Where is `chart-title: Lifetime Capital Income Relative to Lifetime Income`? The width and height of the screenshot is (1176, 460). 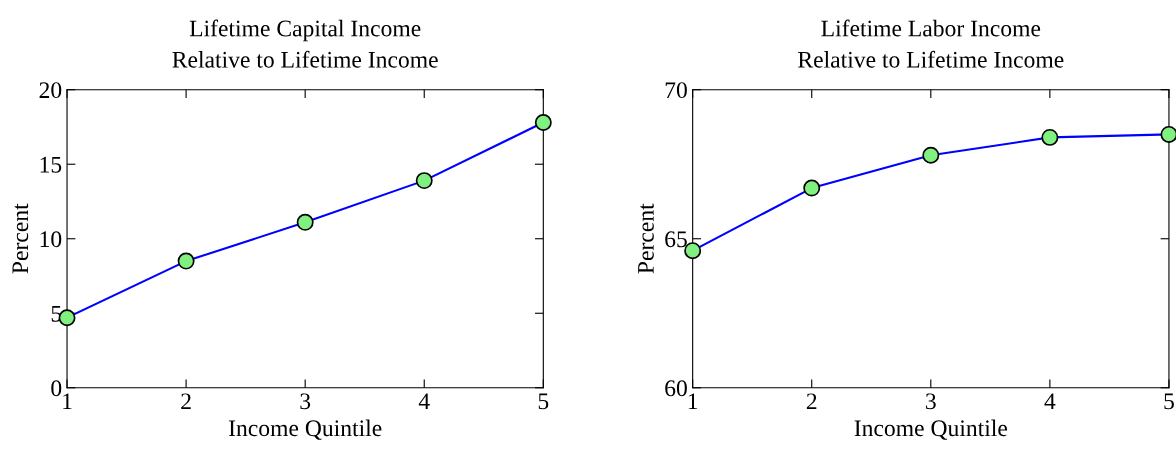 chart-title: Lifetime Capital Income Relative to Lifetime Income is located at coordinates (305, 43).